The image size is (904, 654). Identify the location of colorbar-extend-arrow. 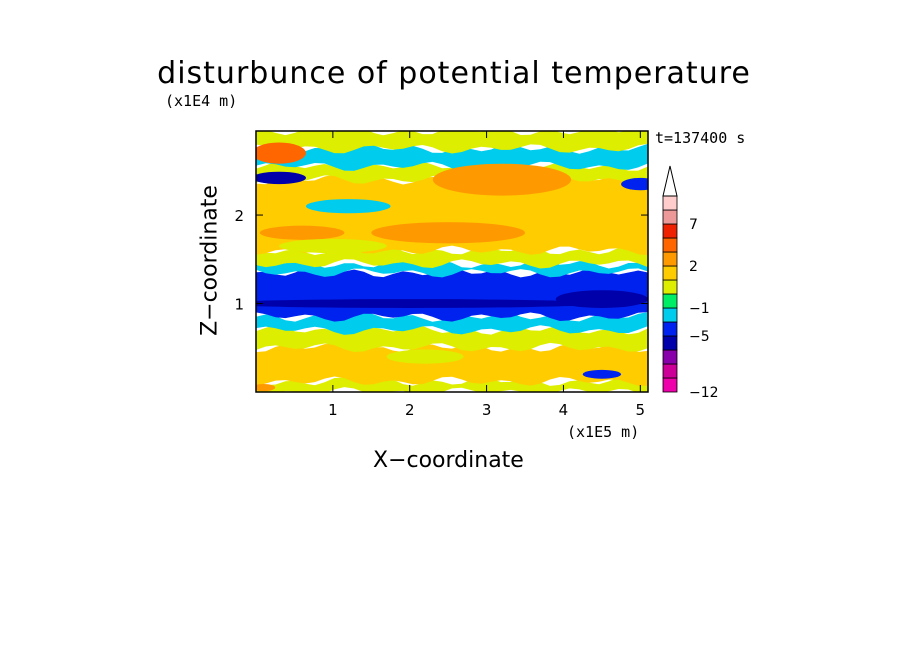
(670, 181).